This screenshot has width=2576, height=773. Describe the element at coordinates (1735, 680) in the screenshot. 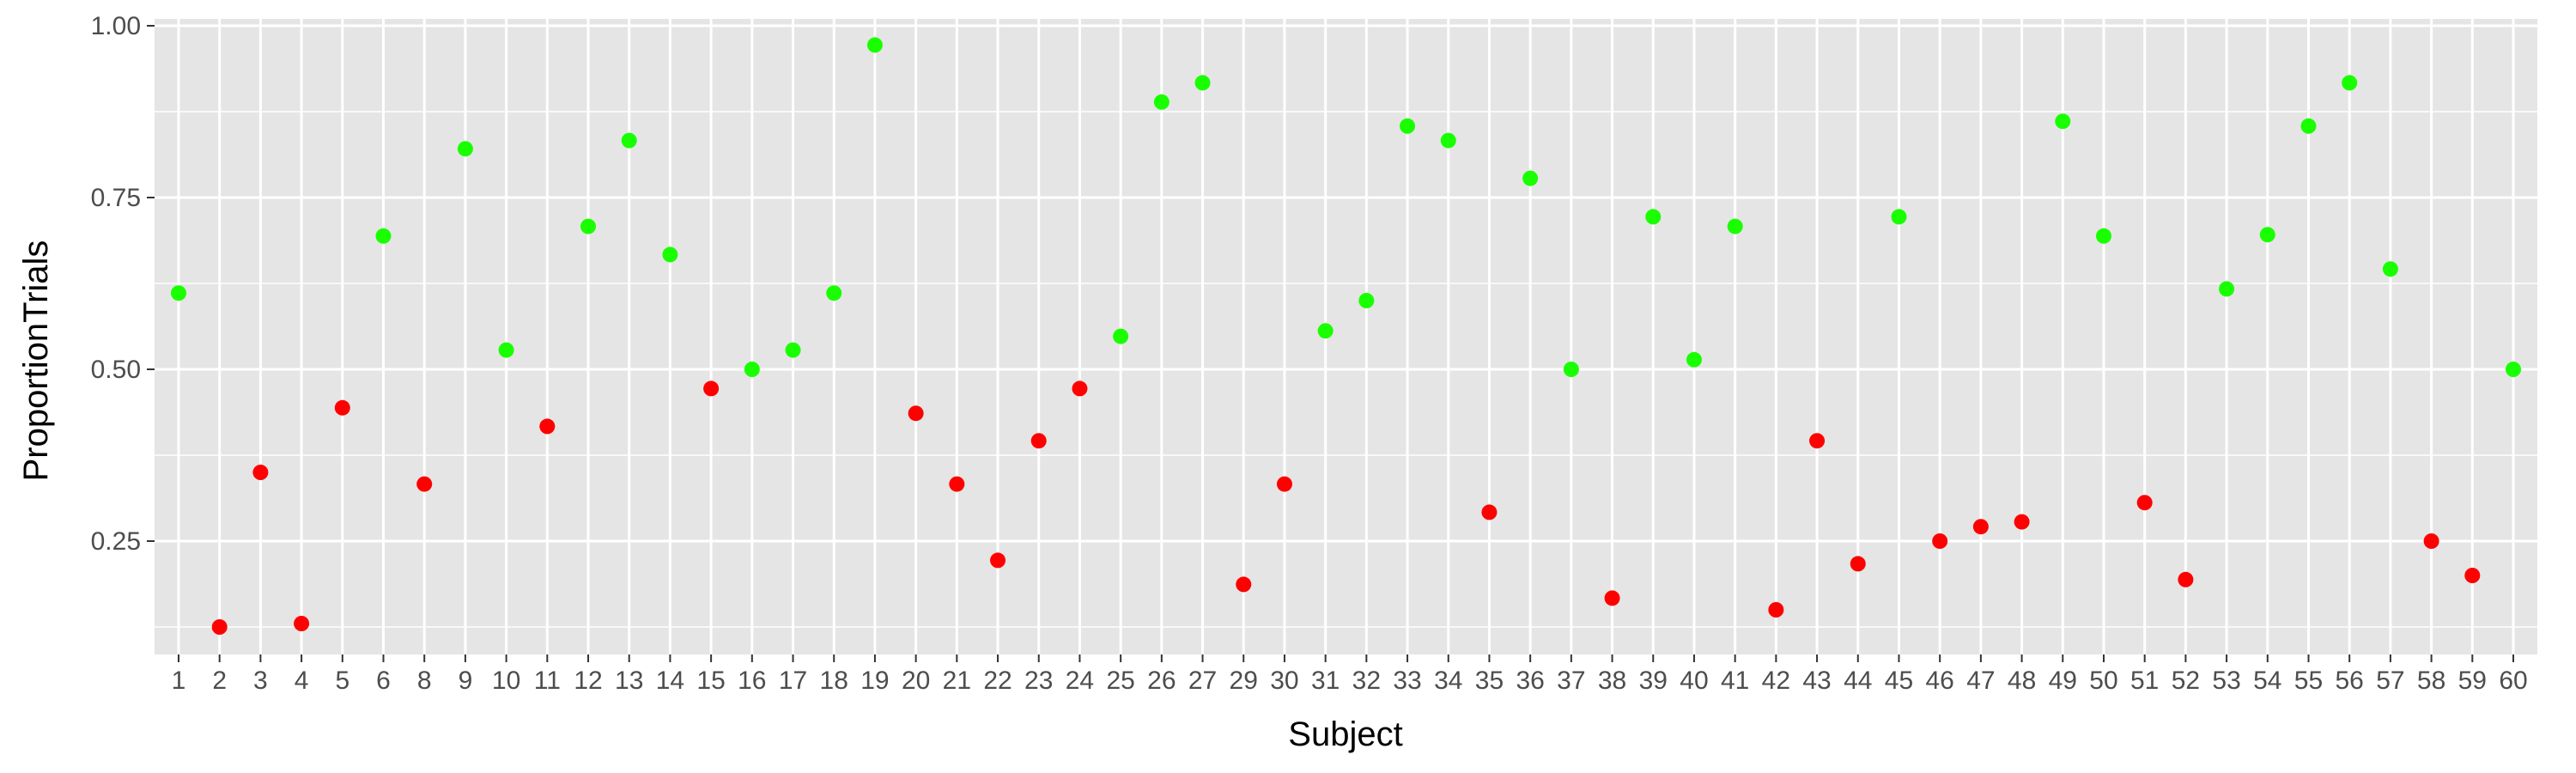

I see `x-tick-label: 41` at that location.